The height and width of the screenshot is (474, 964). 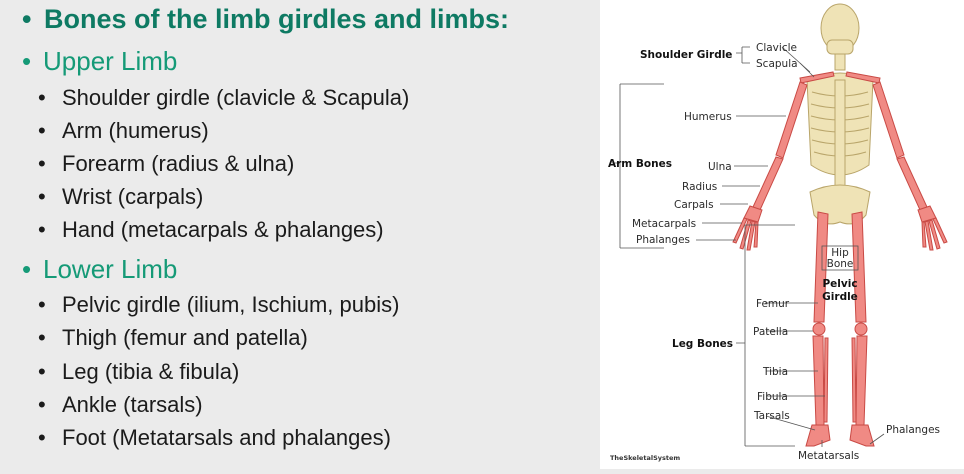 I want to click on list-item: • Pelvic girdle (ilium, Ischium, pubis), so click(x=219, y=304).